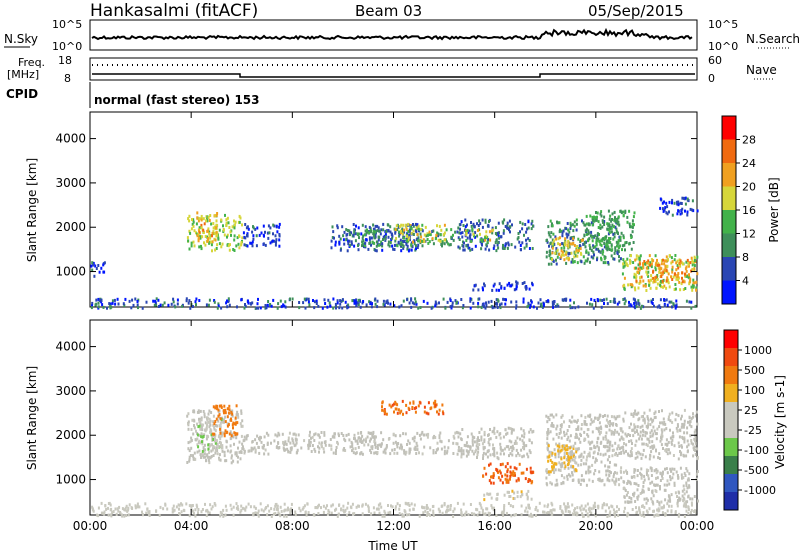 This screenshot has height=554, width=800. Describe the element at coordinates (393, 526) in the screenshot. I see `x-tick-label: 12:00` at that location.